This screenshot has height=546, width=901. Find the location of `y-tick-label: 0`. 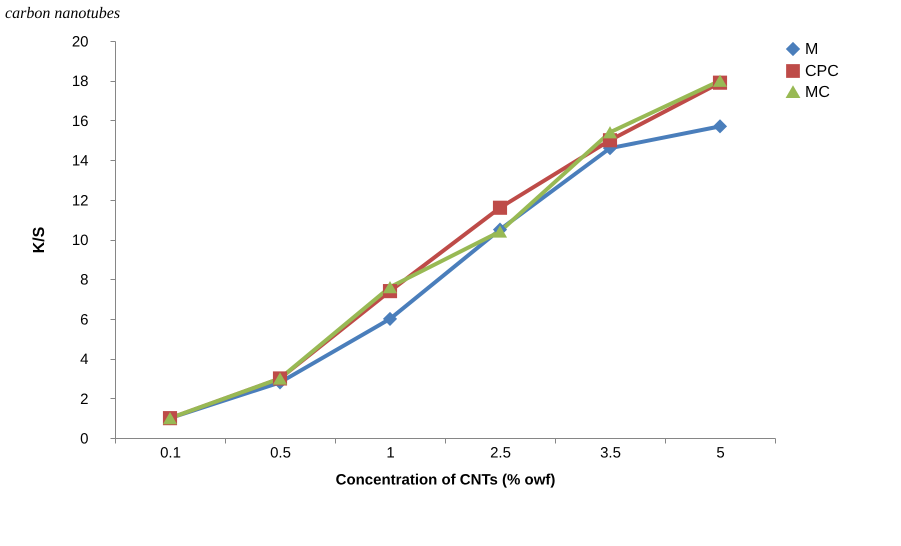

y-tick-label: 0 is located at coordinates (84, 439).